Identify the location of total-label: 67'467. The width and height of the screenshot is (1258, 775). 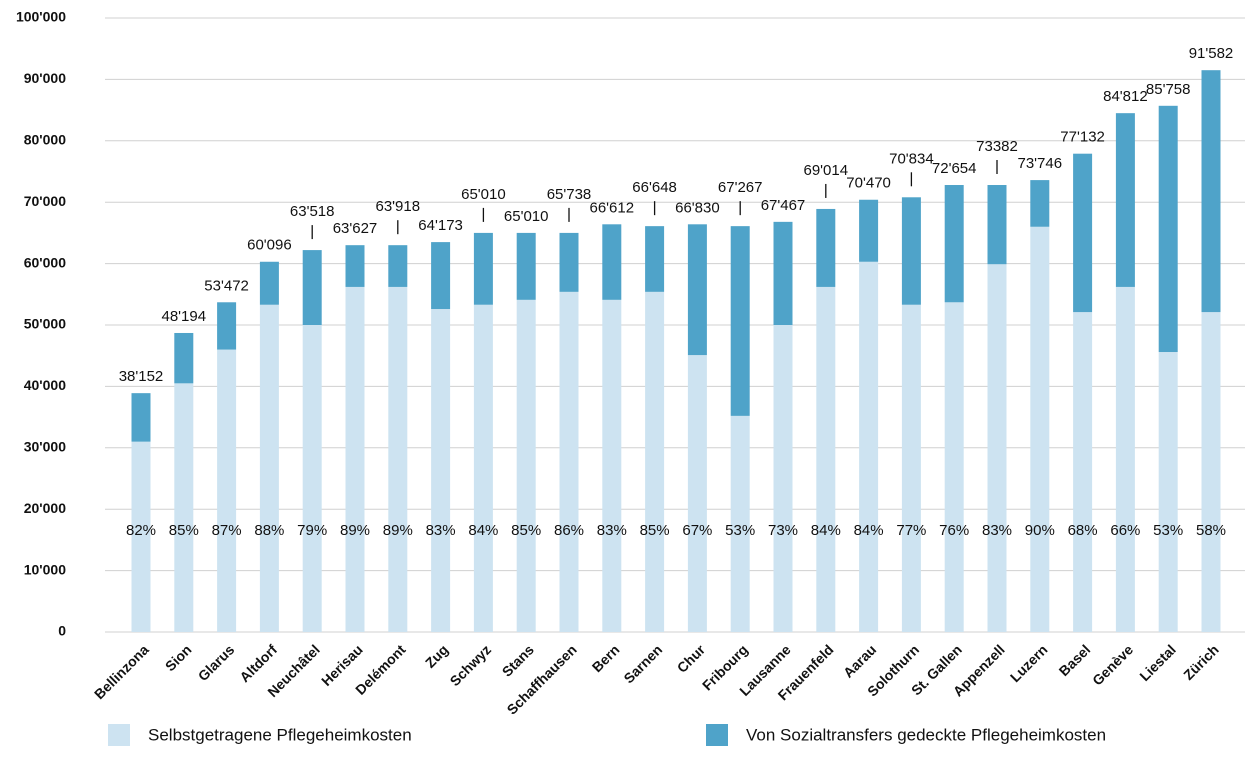
(783, 205).